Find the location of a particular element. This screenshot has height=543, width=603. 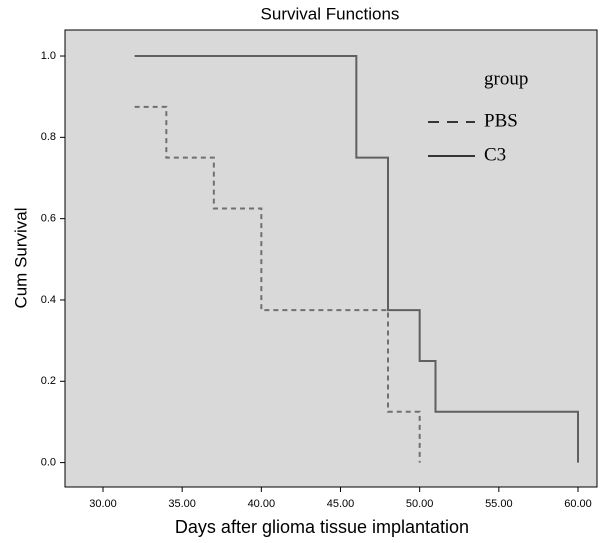

x-tick-label: 45.00 is located at coordinates (341, 504).